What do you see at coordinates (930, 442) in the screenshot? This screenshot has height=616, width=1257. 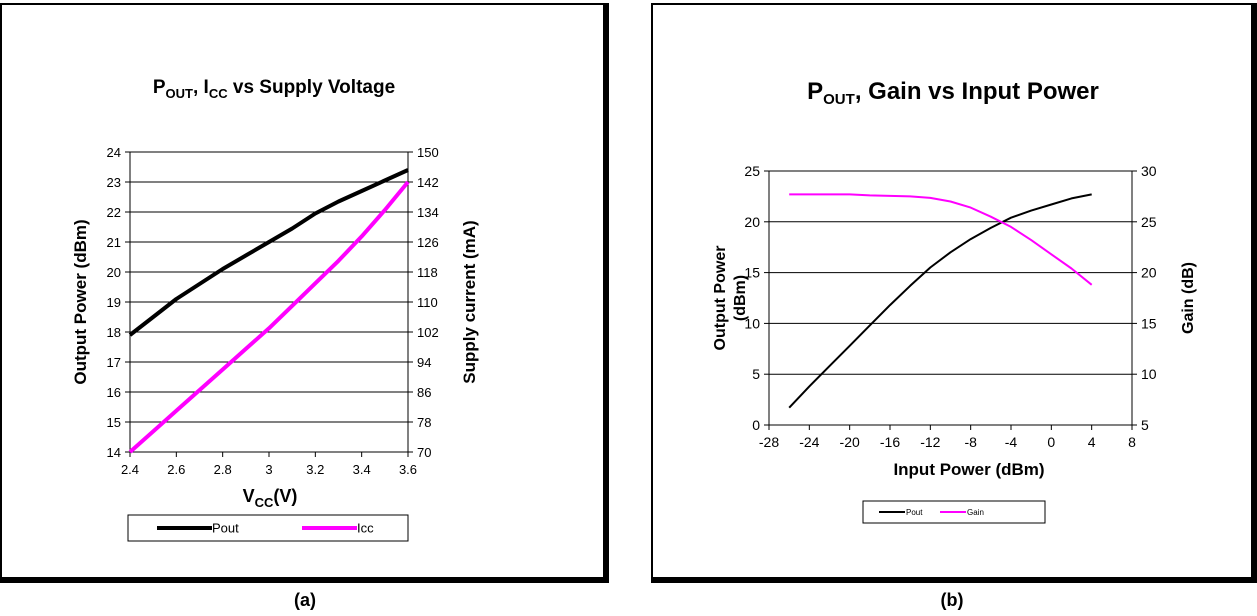 I see `x-tick-label: -12` at bounding box center [930, 442].